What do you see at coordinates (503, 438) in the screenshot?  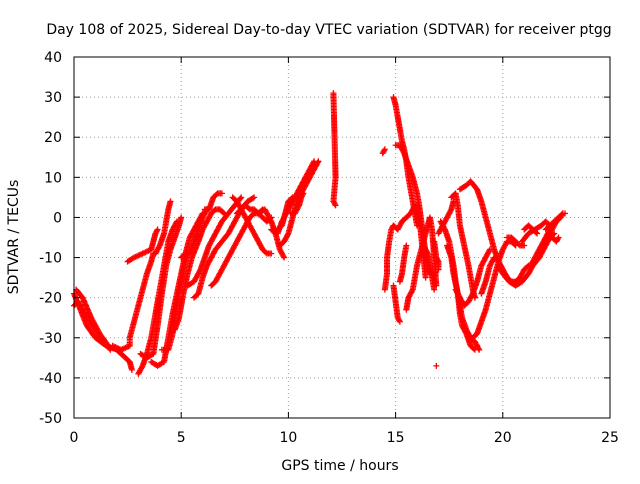 I see `x-tick-label: 20` at bounding box center [503, 438].